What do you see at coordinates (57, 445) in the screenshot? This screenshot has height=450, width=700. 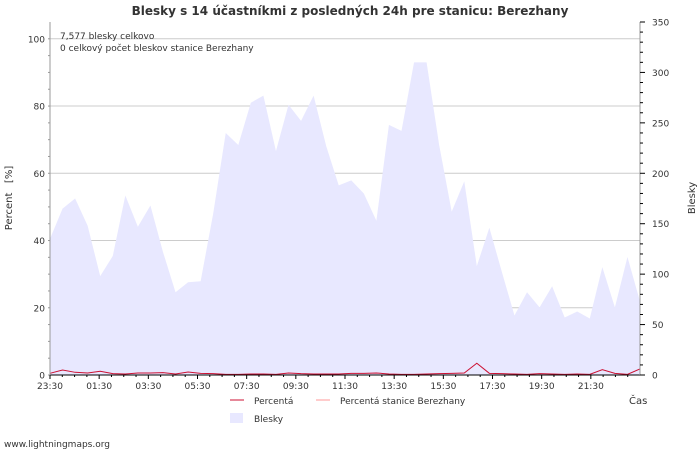 I see `credit-text: www.lightningmaps.org` at bounding box center [57, 445].